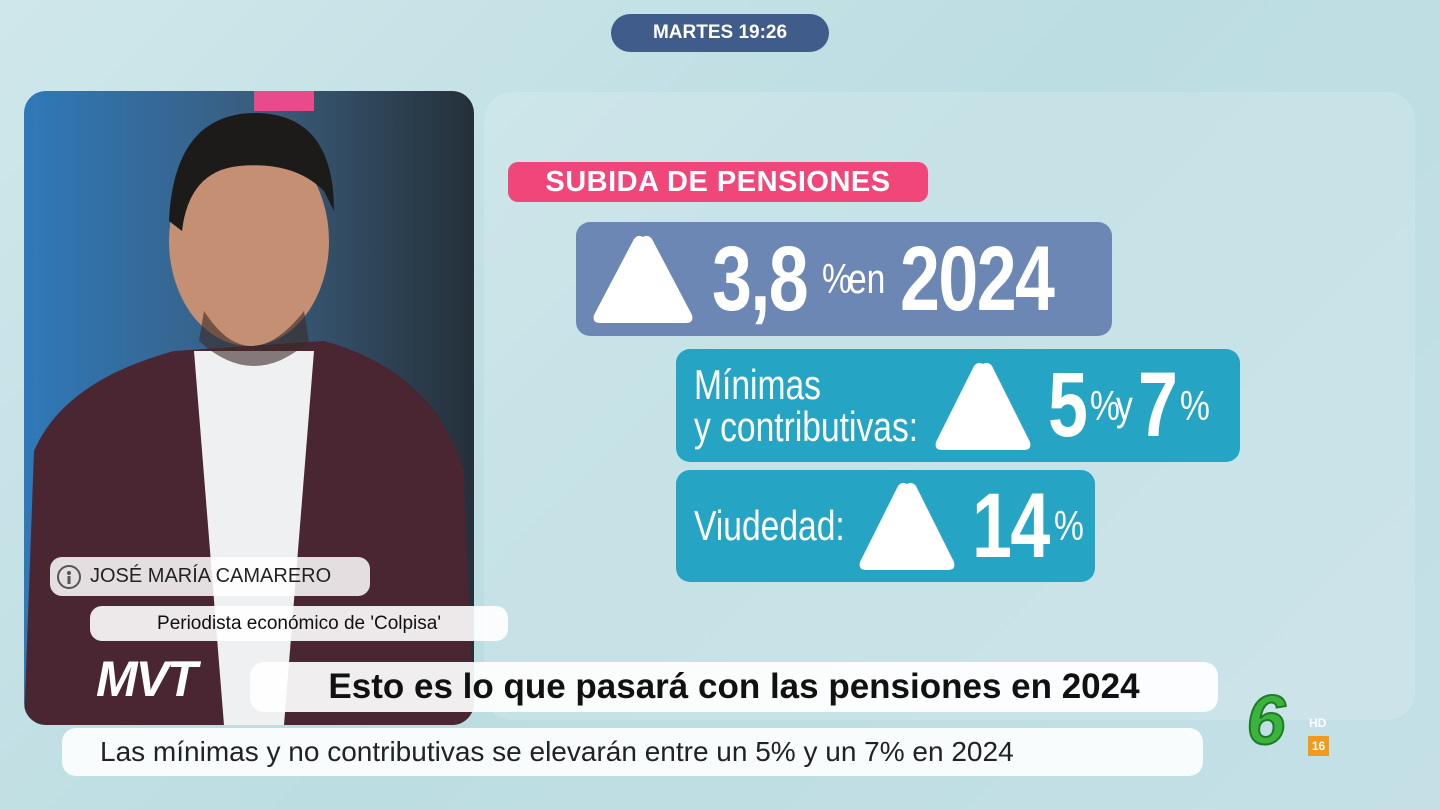 The height and width of the screenshot is (810, 1440). I want to click on age-rating: 16, so click(1318, 746).